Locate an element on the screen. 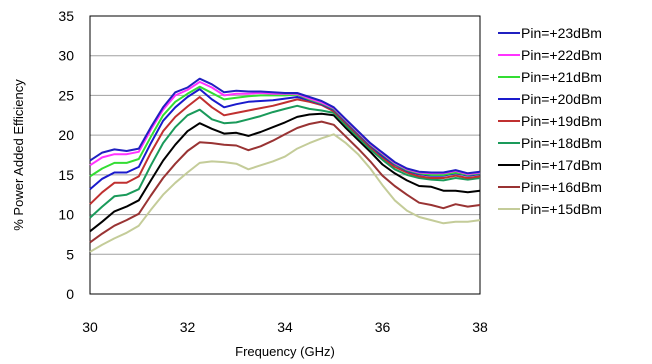 Image resolution: width=652 pixels, height=364 pixels. legend-label: Pin=+19dBm is located at coordinates (561, 121).